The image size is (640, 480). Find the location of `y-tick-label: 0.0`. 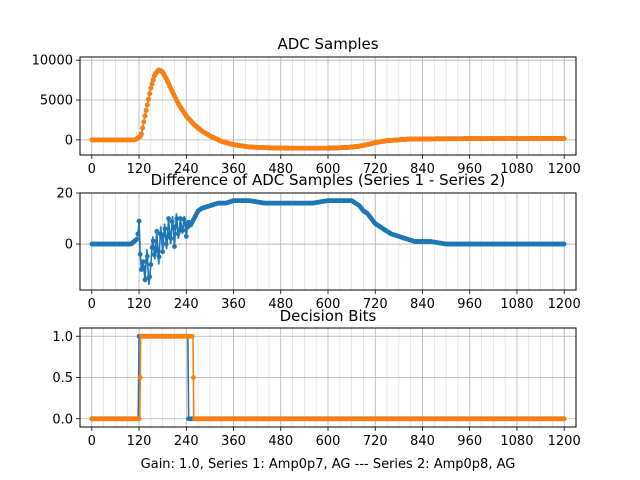

y-tick-label: 0.0 is located at coordinates (62, 419).